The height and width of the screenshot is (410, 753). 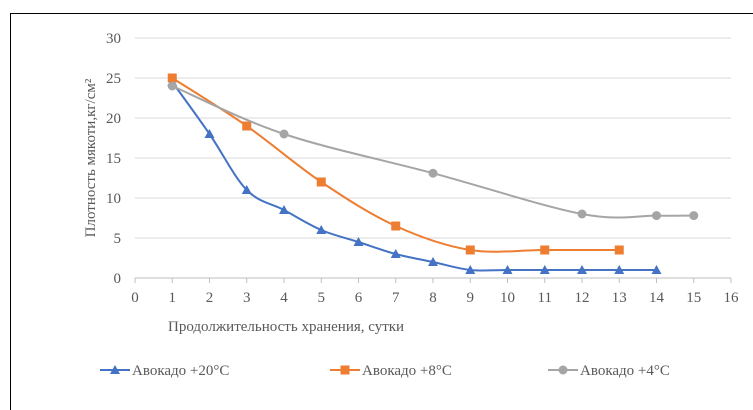 What do you see at coordinates (135, 298) in the screenshot?
I see `x-tick-label: 0` at bounding box center [135, 298].